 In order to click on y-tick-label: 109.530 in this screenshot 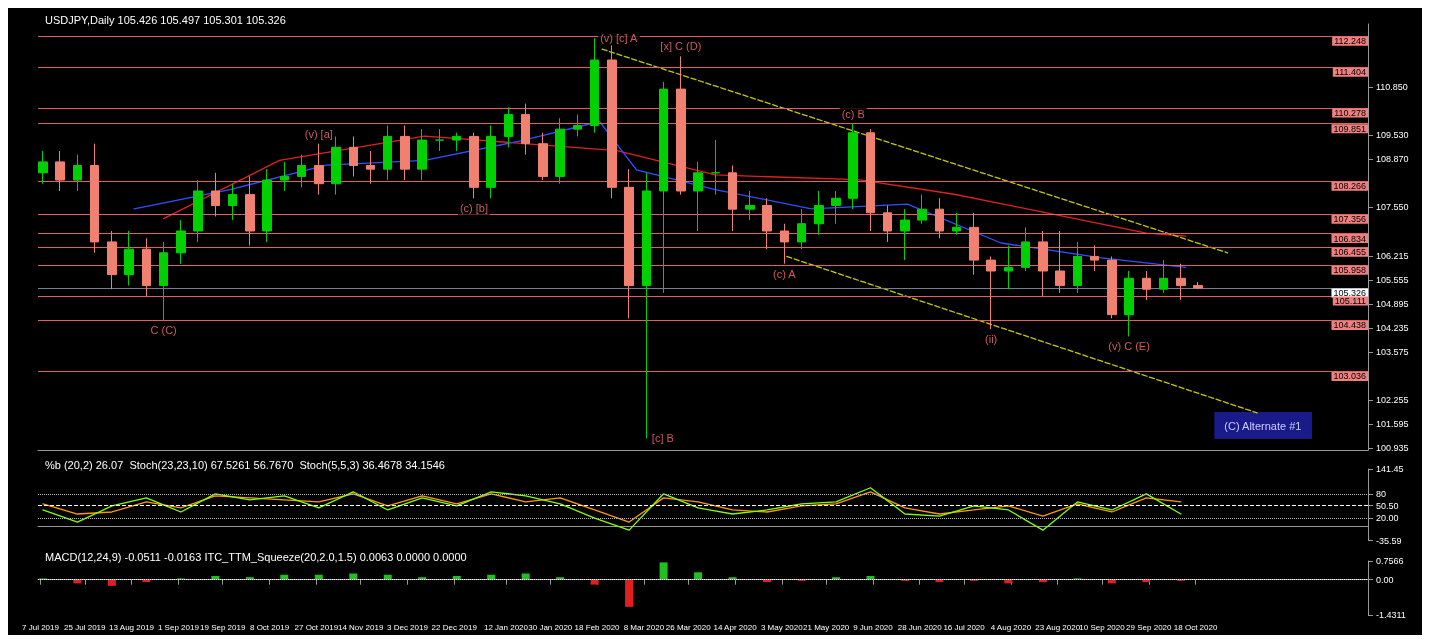, I will do `click(1392, 135)`.